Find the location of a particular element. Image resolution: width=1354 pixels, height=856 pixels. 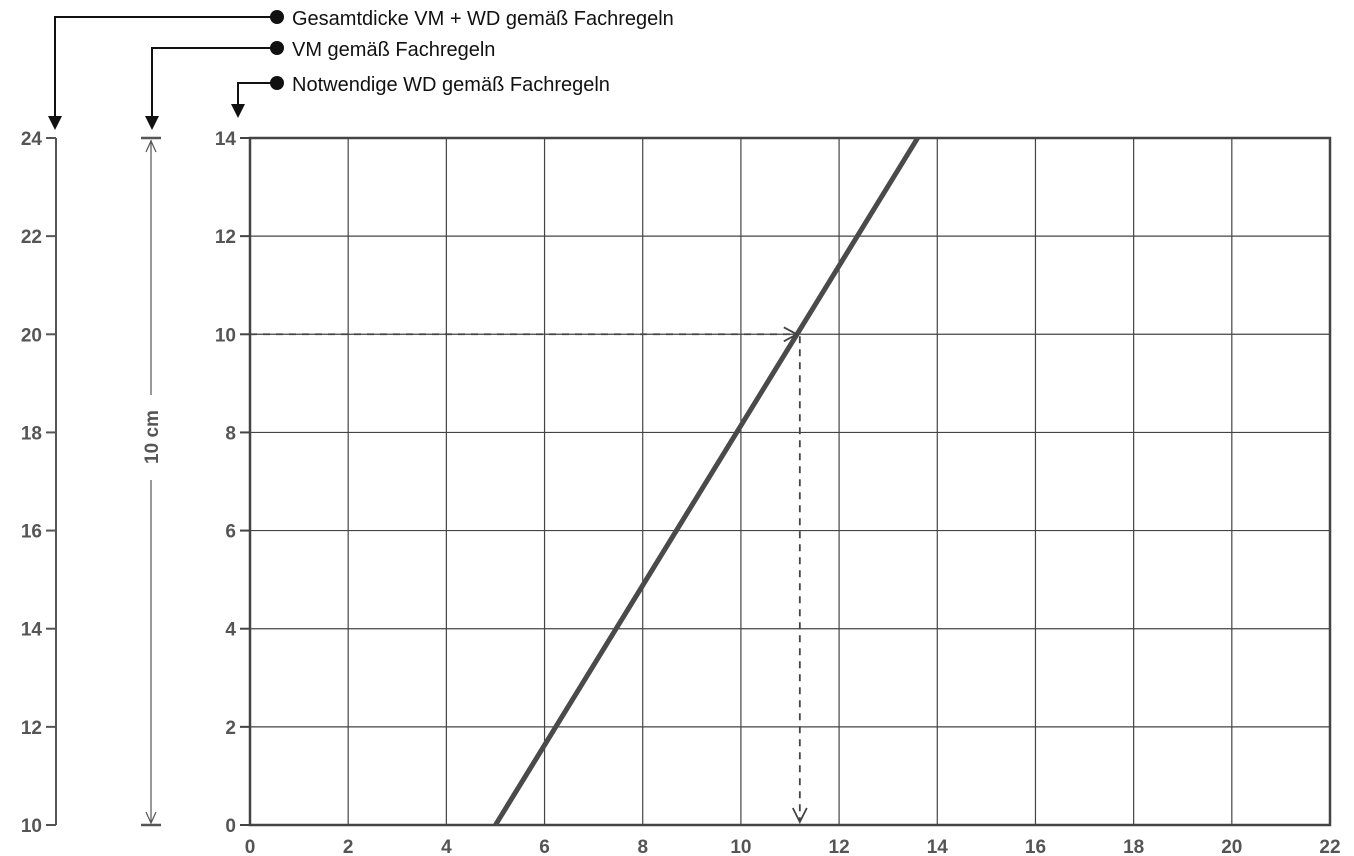

legend-connector-total is located at coordinates (165, 67).